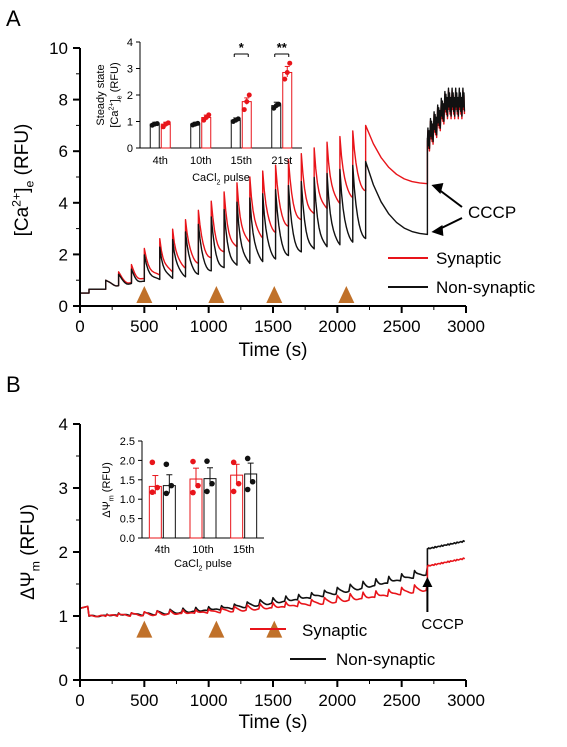  I want to click on inset-y-tick-label: 0.5, so click(127, 520).